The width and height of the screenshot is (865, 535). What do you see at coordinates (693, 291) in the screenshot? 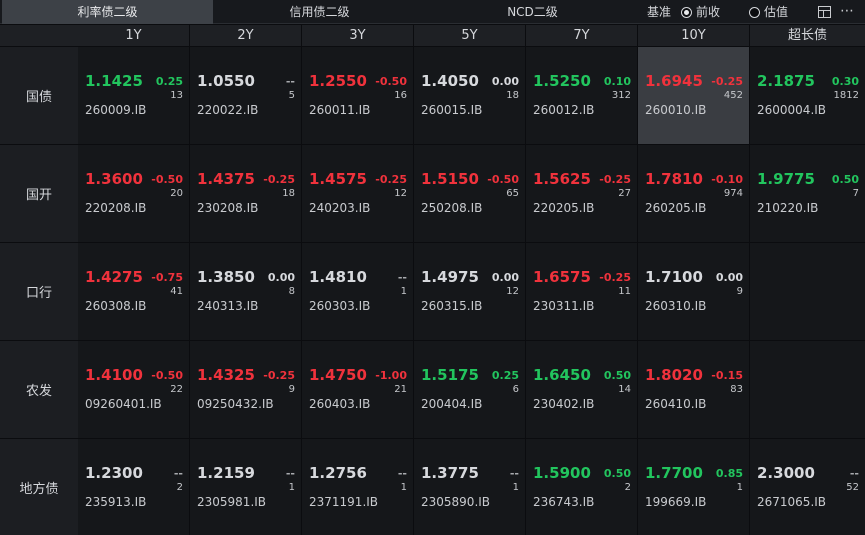
I see `quote-cell-exim-10y: 1.7100 0.00 9 260310.IB` at bounding box center [693, 291].